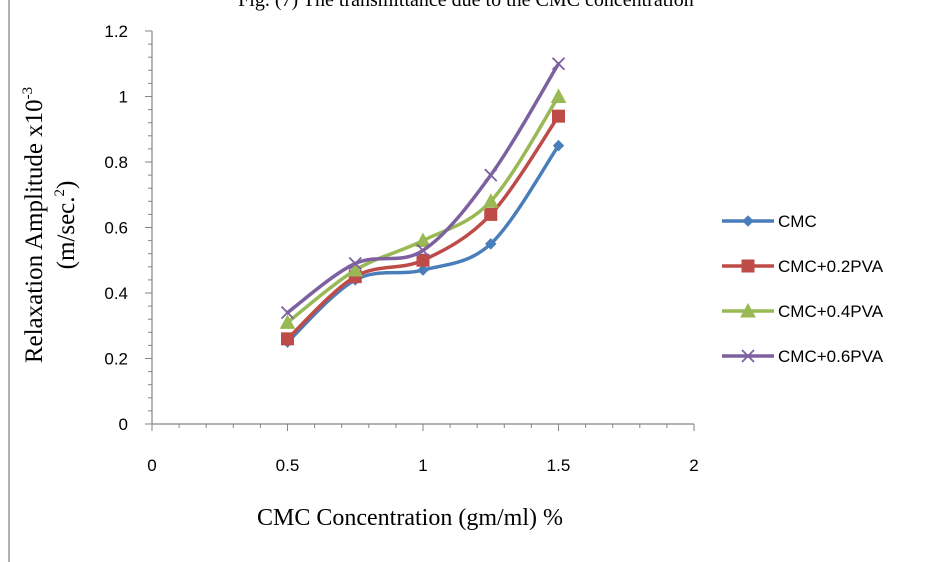 Image resolution: width=934 pixels, height=562 pixels. Describe the element at coordinates (831, 266) in the screenshot. I see `legend-label: CMC+0.2PVA` at that location.